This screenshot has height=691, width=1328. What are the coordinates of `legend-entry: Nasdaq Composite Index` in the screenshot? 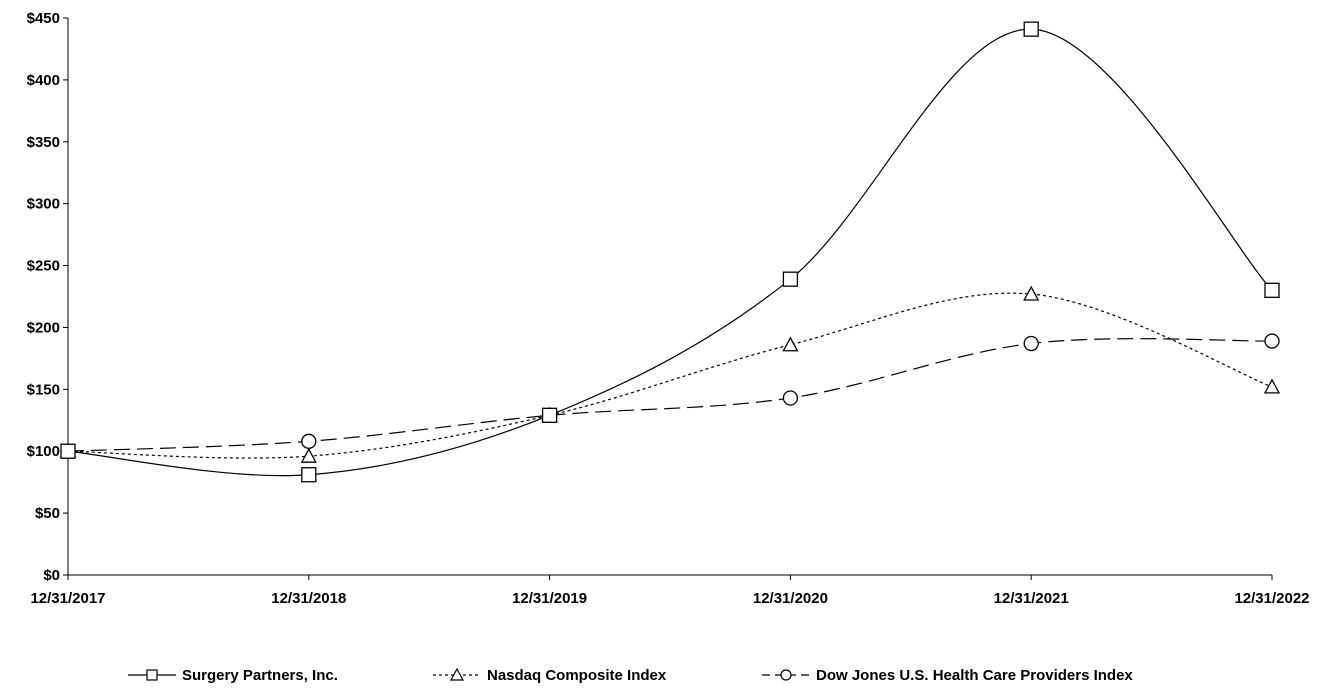 It's located at (550, 675).